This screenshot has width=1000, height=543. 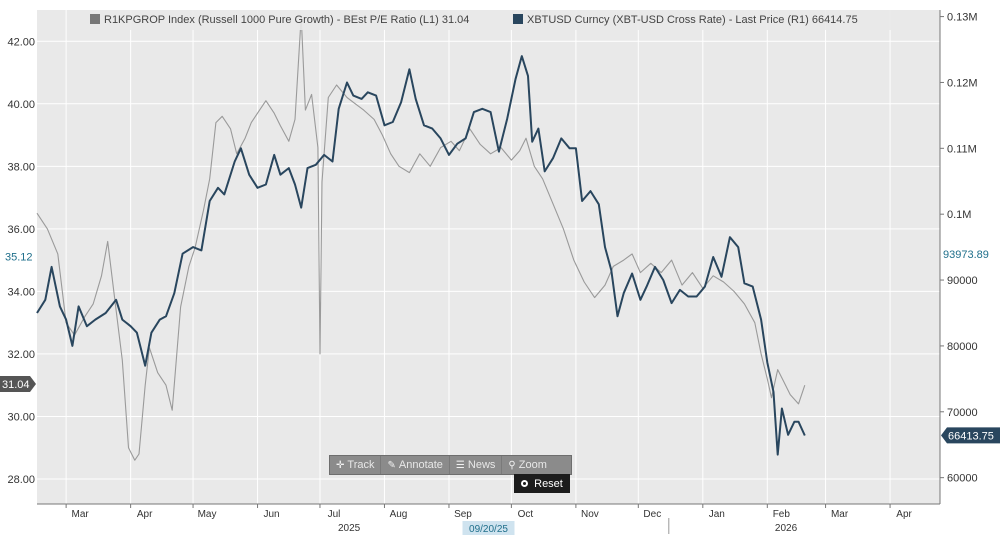 I want to click on chart-toolbar: ✛ Track ✎ Annotate ☰ News ⚲ Zoom, so click(x=450, y=465).